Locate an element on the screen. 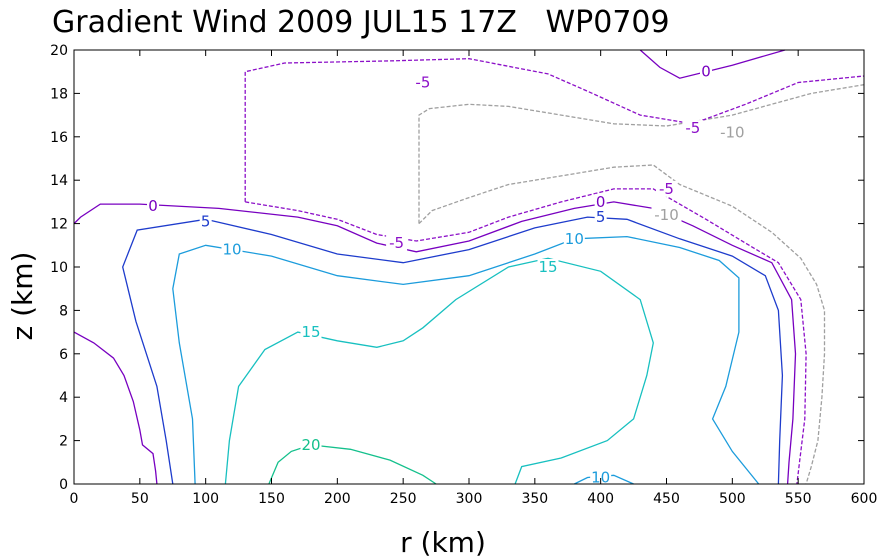 This screenshot has width=879, height=559. x-tick-label: 250 is located at coordinates (403, 499).